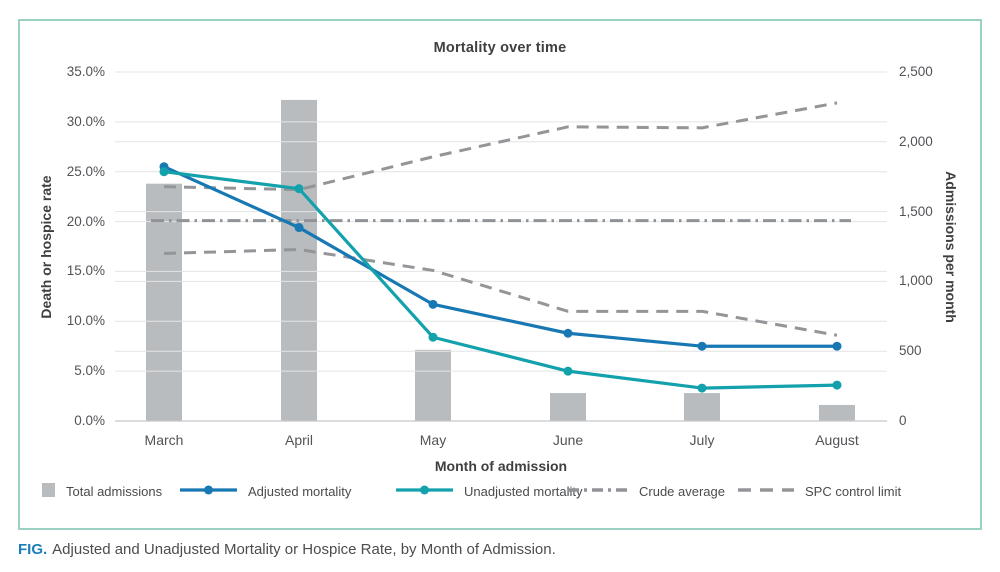 This screenshot has width=1000, height=572. What do you see at coordinates (85, 171) in the screenshot?
I see `y-left-tick-label: 25.0%` at bounding box center [85, 171].